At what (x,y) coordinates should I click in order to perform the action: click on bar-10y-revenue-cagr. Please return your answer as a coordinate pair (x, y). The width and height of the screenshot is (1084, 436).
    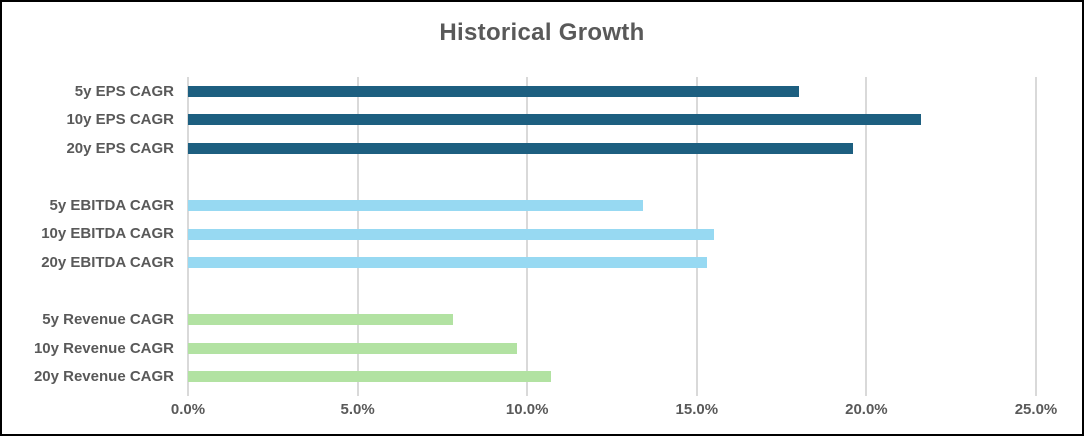
    Looking at the image, I should click on (353, 348).